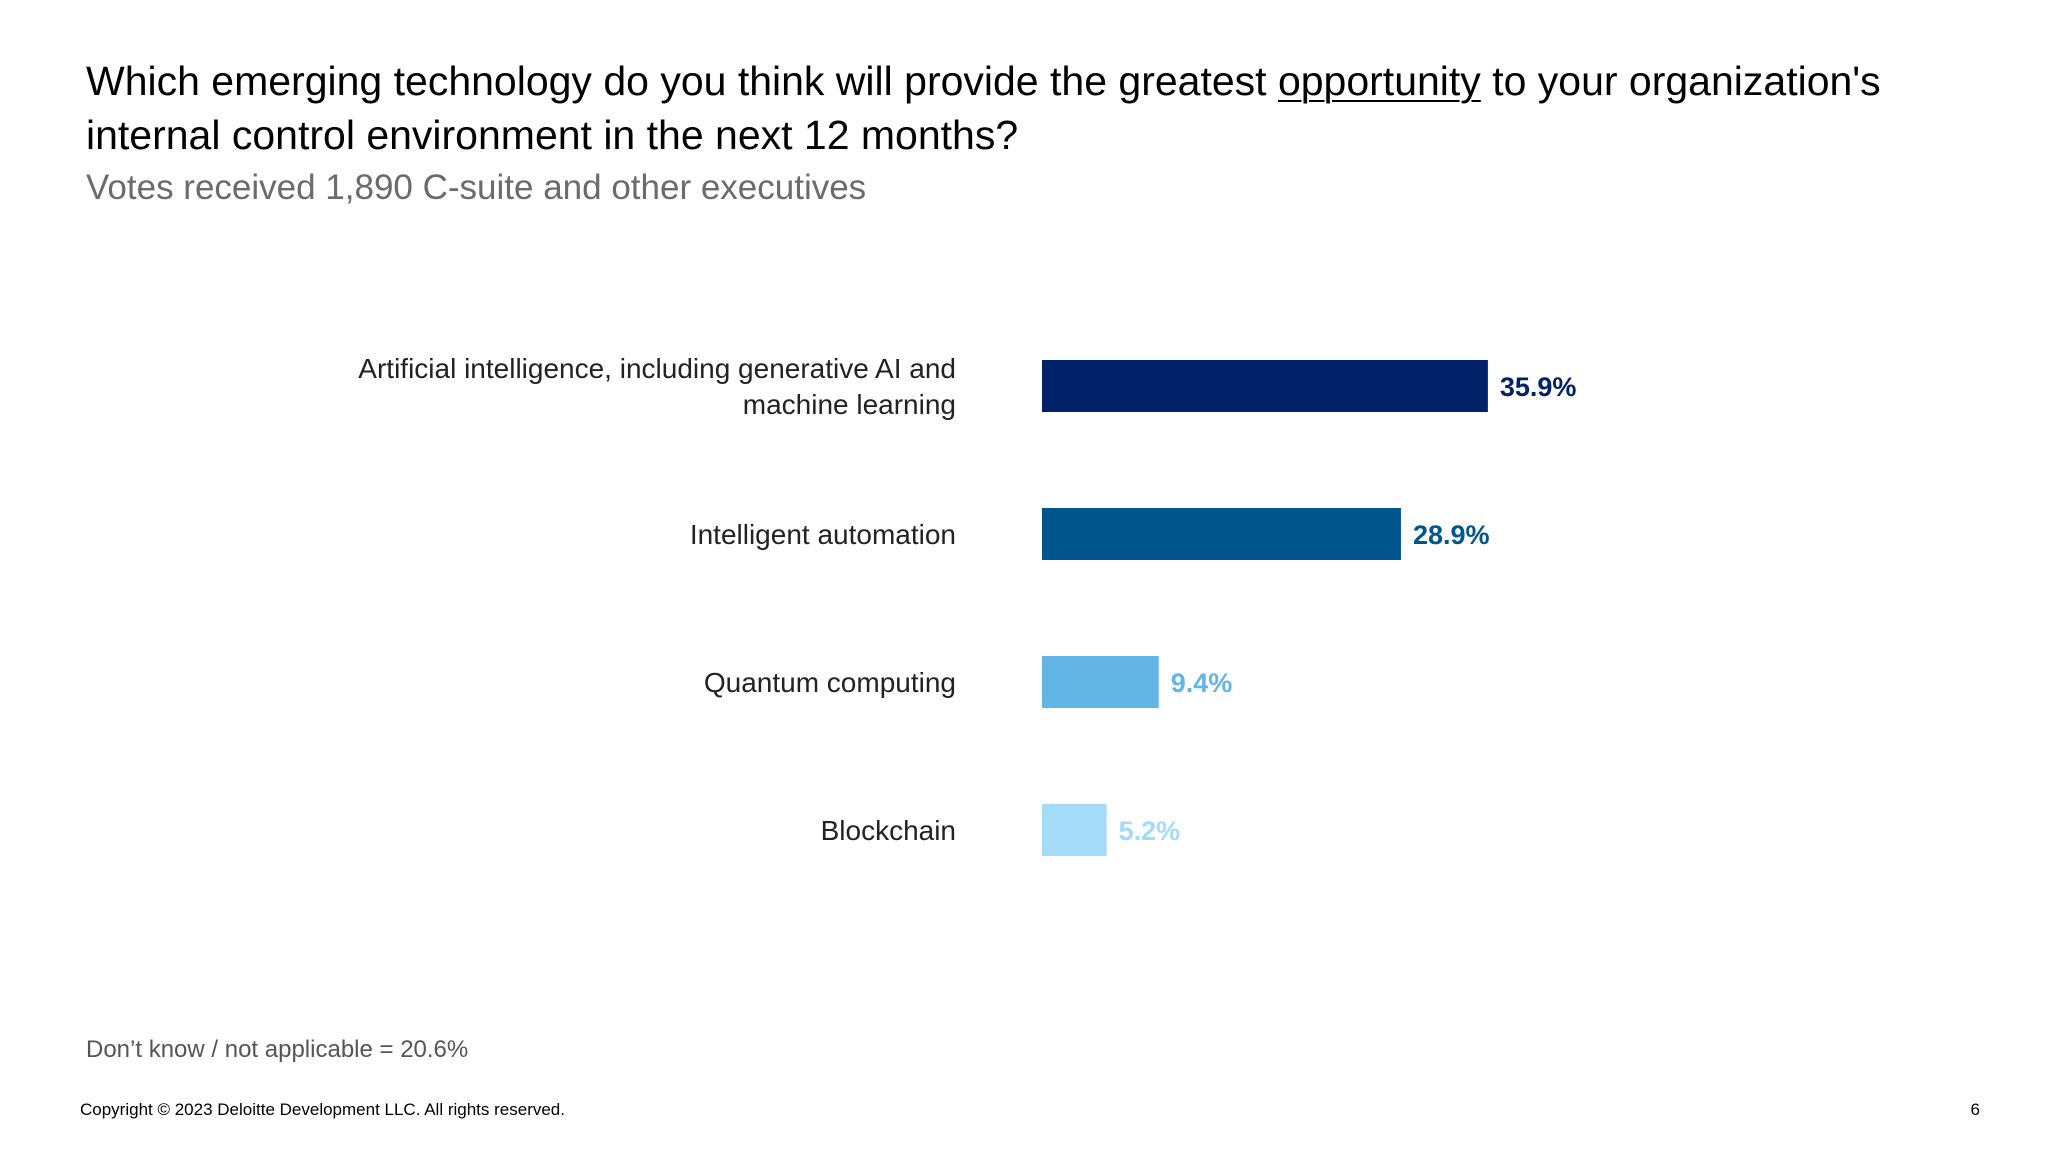 The height and width of the screenshot is (1152, 2048). I want to click on category-label-0-line-1: machine learning, so click(849, 404).